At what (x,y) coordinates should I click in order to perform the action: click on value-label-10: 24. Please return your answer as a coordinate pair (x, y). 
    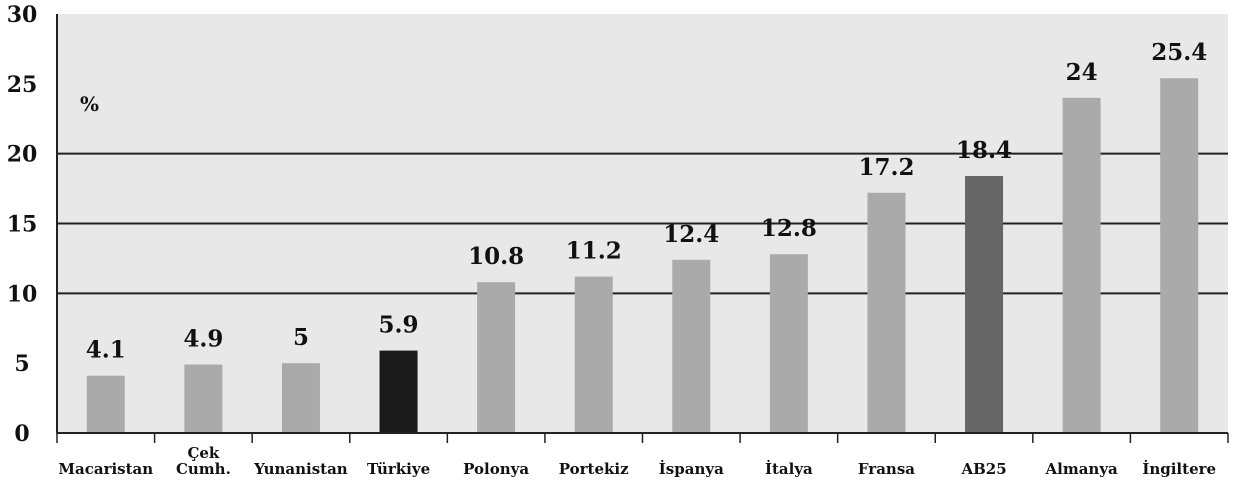
    Looking at the image, I should click on (1082, 72).